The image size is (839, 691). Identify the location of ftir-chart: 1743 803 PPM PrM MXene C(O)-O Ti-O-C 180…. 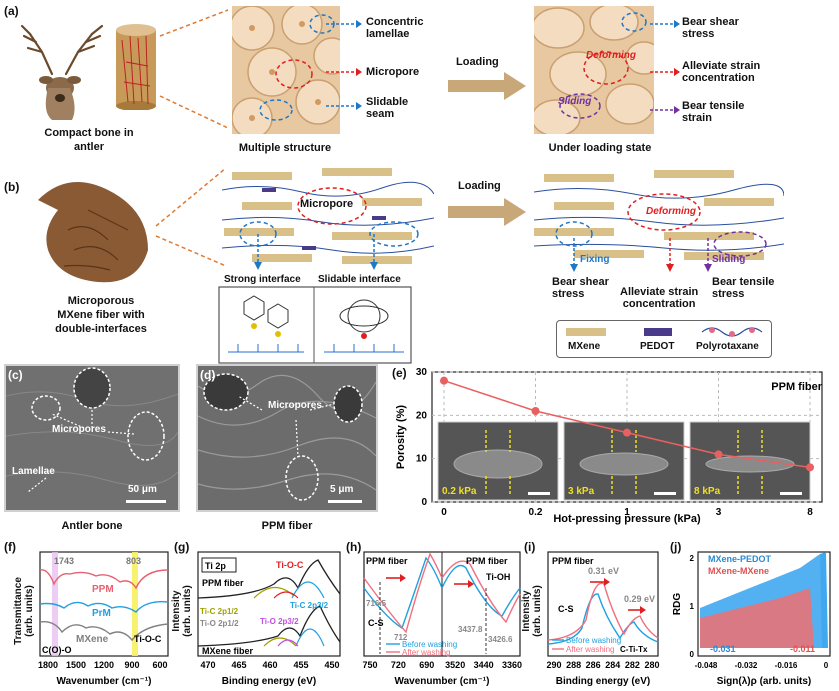
(103, 619).